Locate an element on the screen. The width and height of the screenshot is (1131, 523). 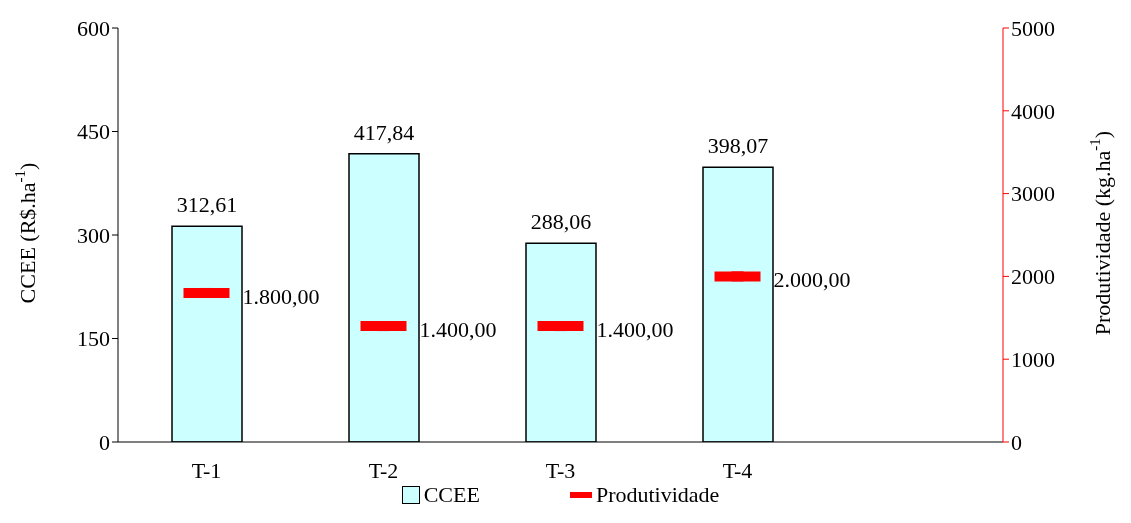
y-tick-label: 450 is located at coordinates (93, 132).